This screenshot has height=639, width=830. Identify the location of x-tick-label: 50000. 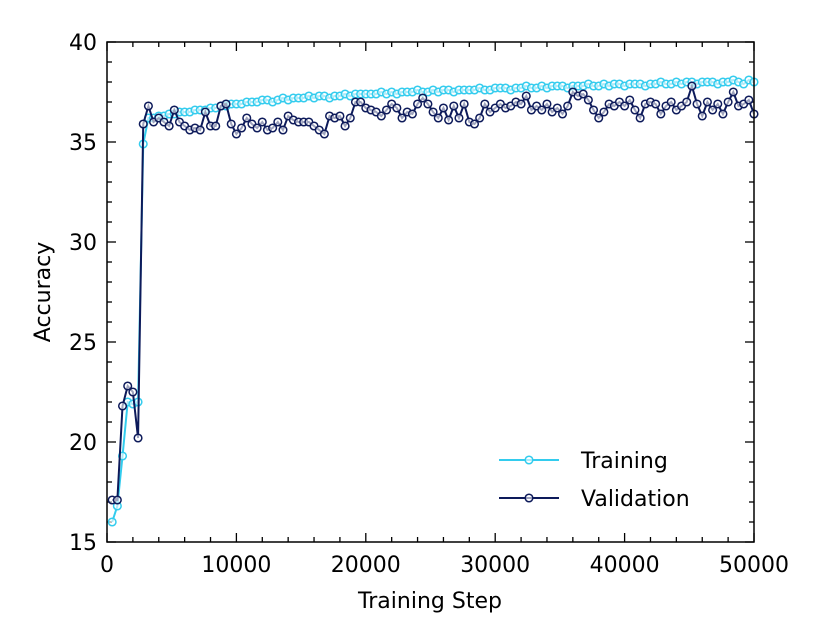
(754, 565).